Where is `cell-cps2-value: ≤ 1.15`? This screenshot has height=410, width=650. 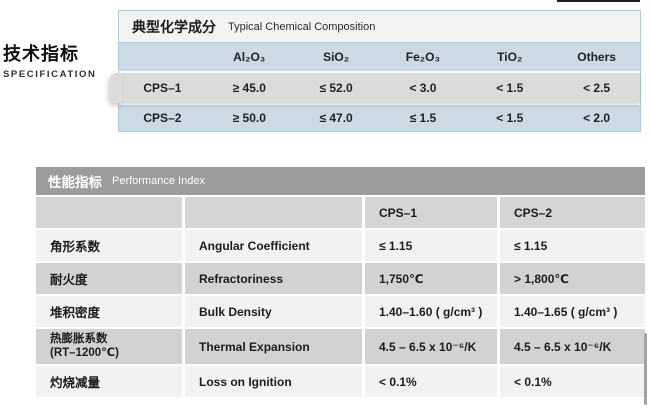 cell-cps2-value: ≤ 1.15 is located at coordinates (572, 245).